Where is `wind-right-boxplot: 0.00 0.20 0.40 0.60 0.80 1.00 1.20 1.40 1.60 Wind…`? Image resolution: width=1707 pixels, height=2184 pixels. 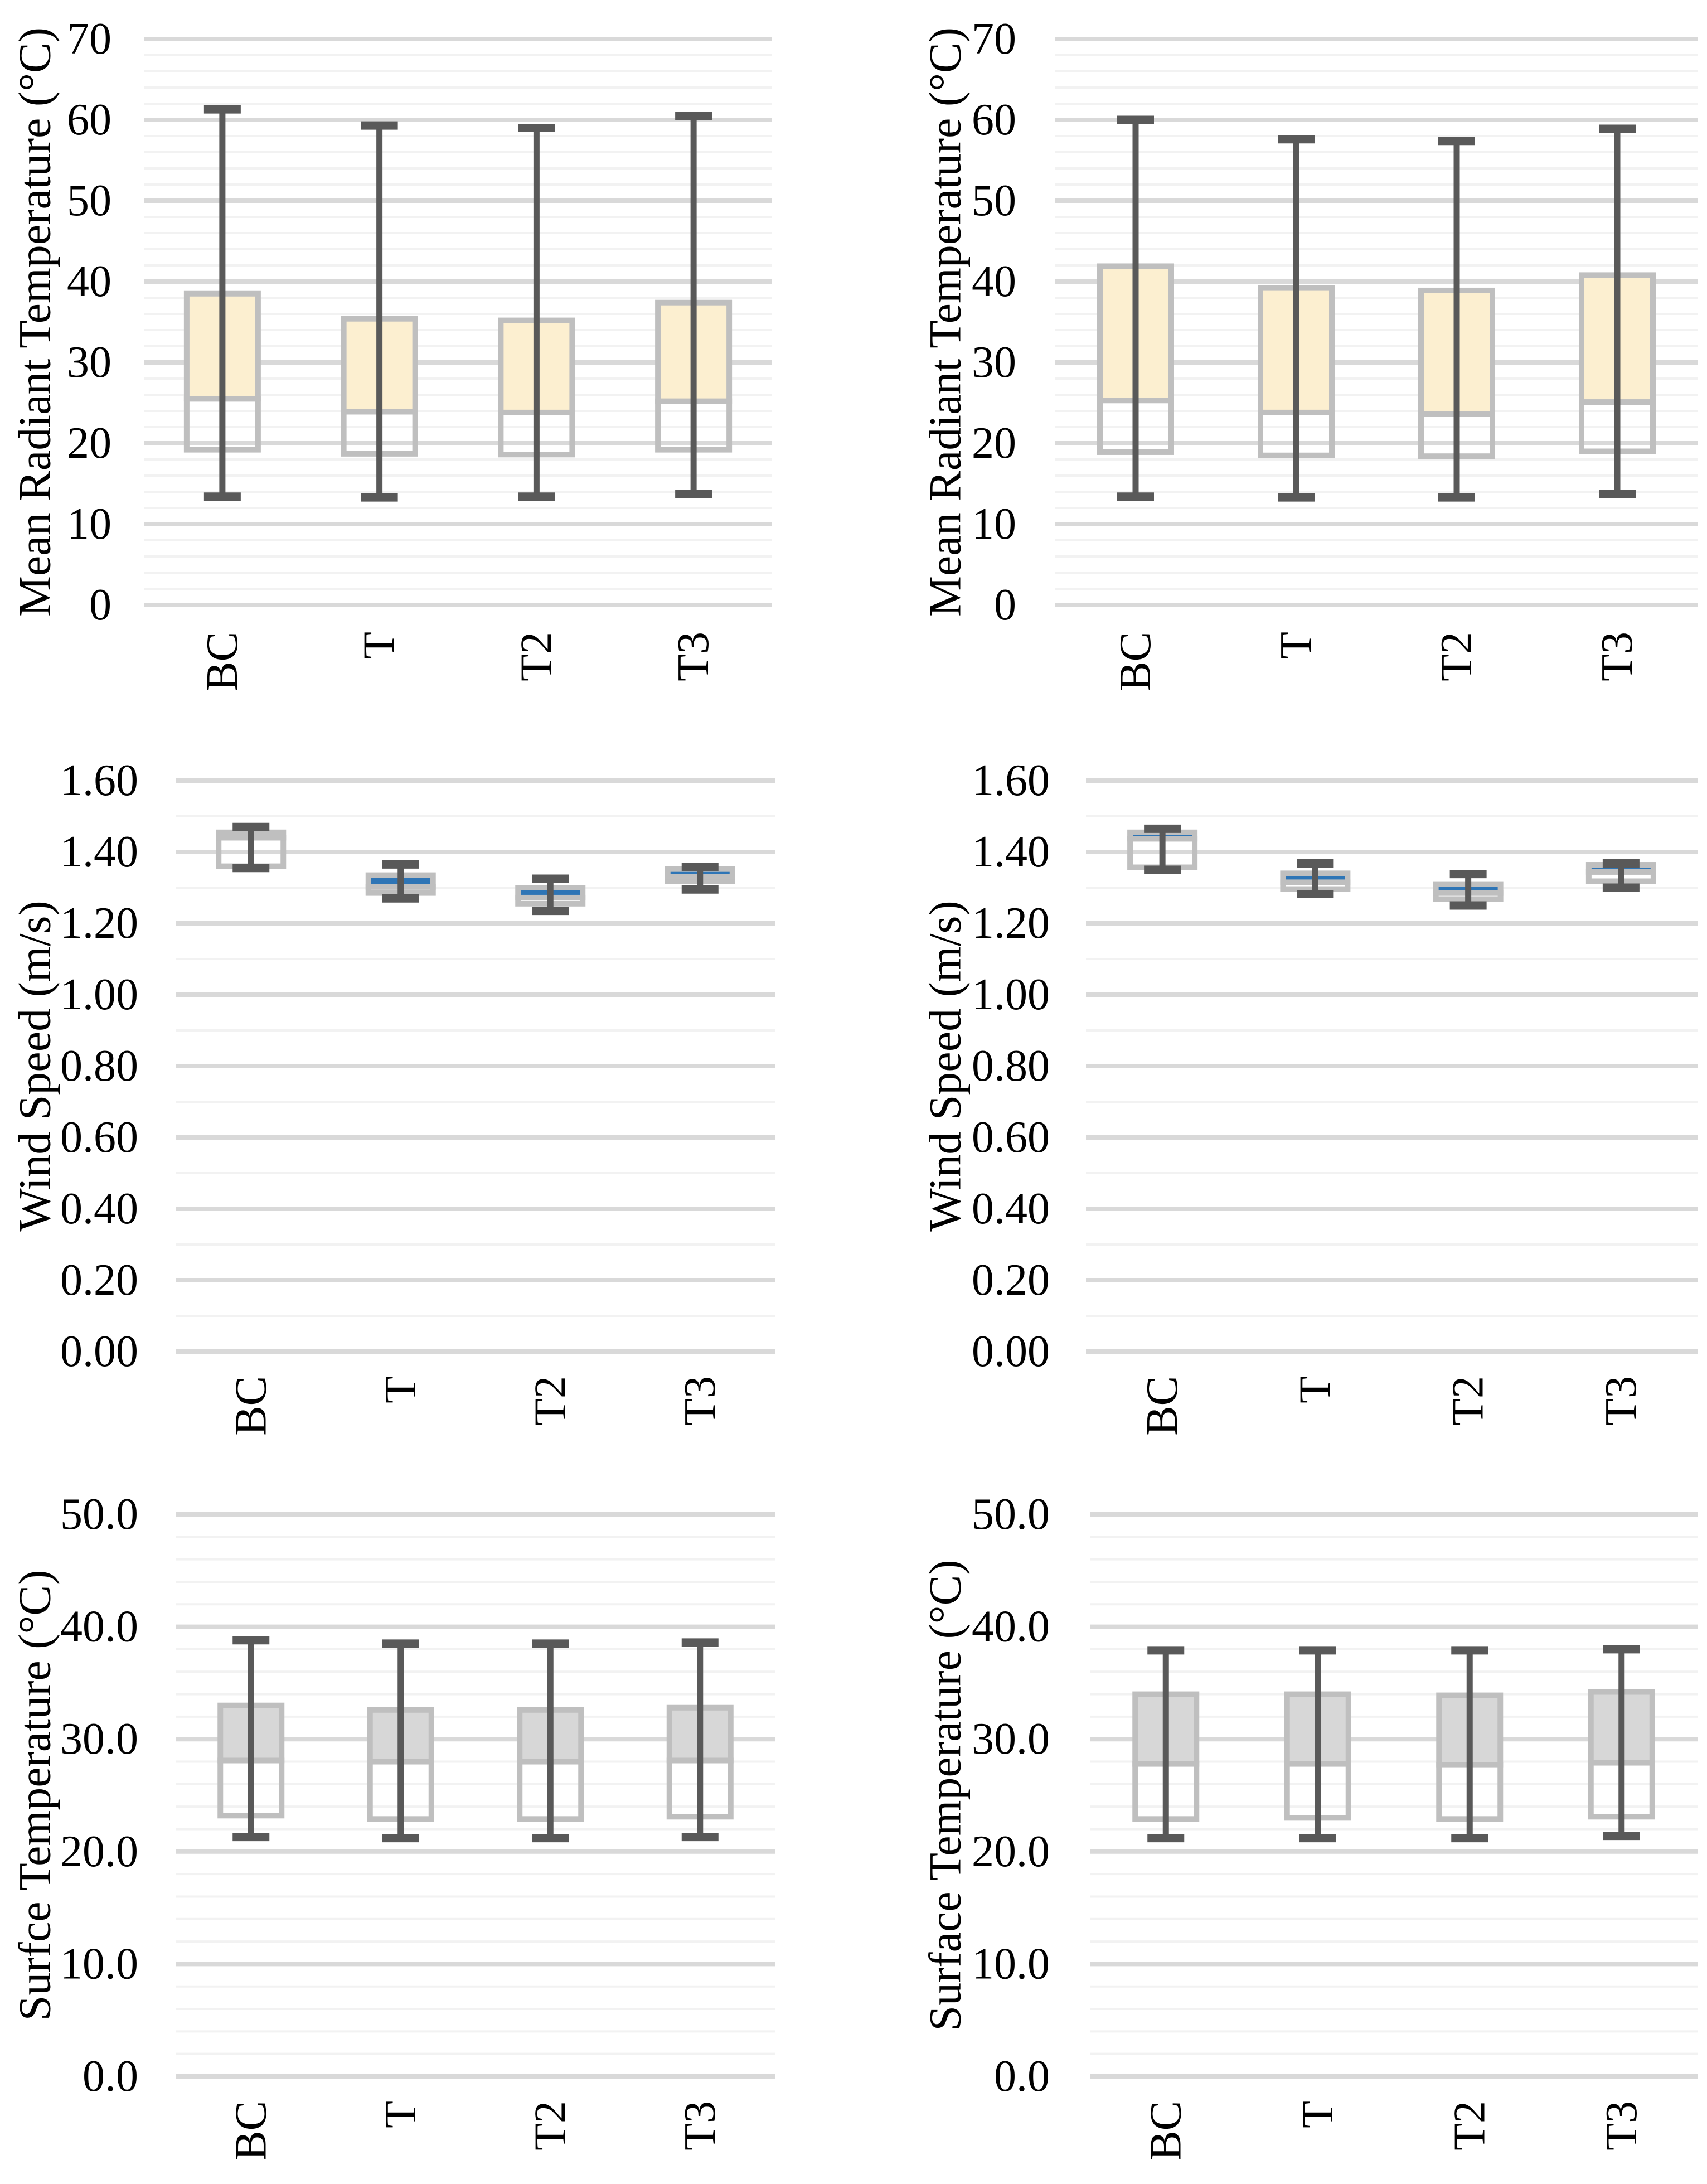 wind-right-boxplot: 0.00 0.20 0.40 0.60 0.80 1.00 1.20 1.40 1.60 Wind… is located at coordinates (1309, 1096).